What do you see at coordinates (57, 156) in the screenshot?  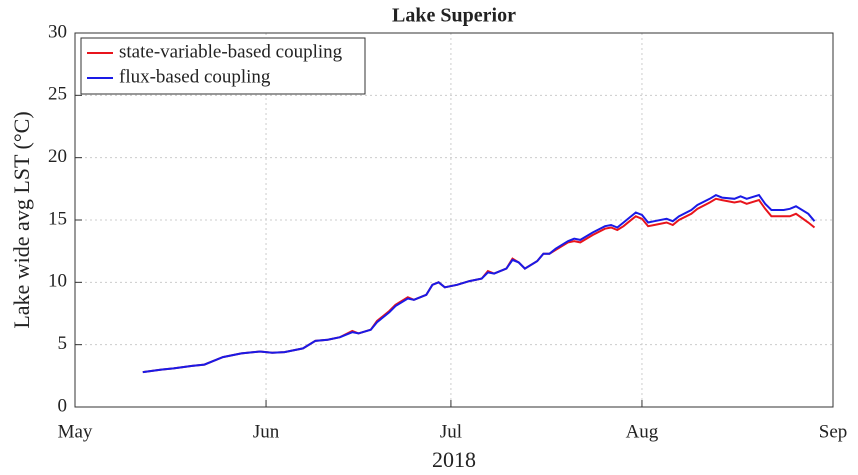 I see `y-tick-label: 20` at bounding box center [57, 156].